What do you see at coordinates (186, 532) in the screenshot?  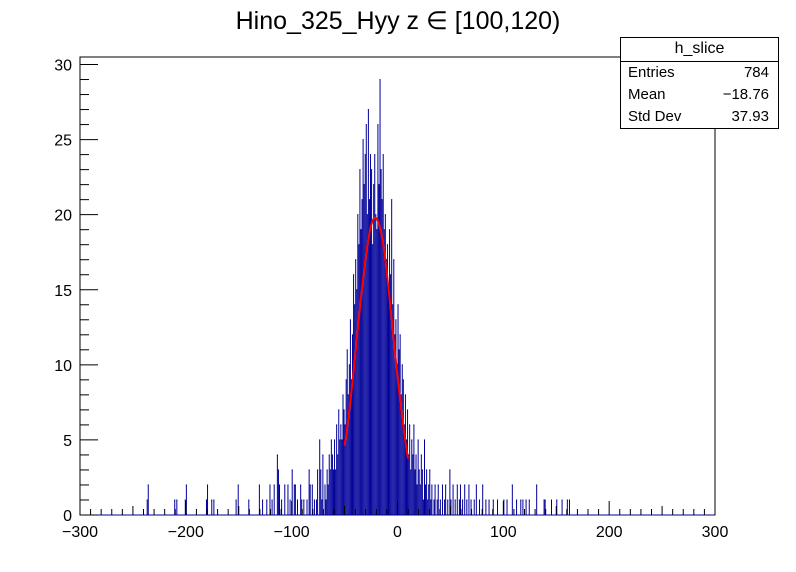 I see `x-tick-label: −200` at bounding box center [186, 532].